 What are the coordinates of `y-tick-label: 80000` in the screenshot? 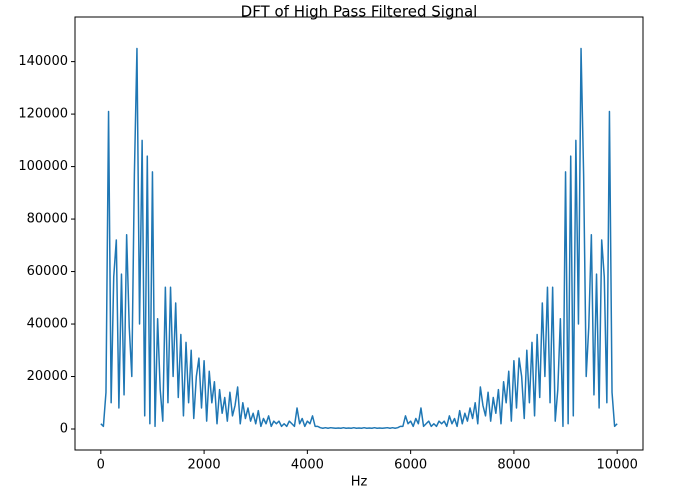 It's located at (47, 219).